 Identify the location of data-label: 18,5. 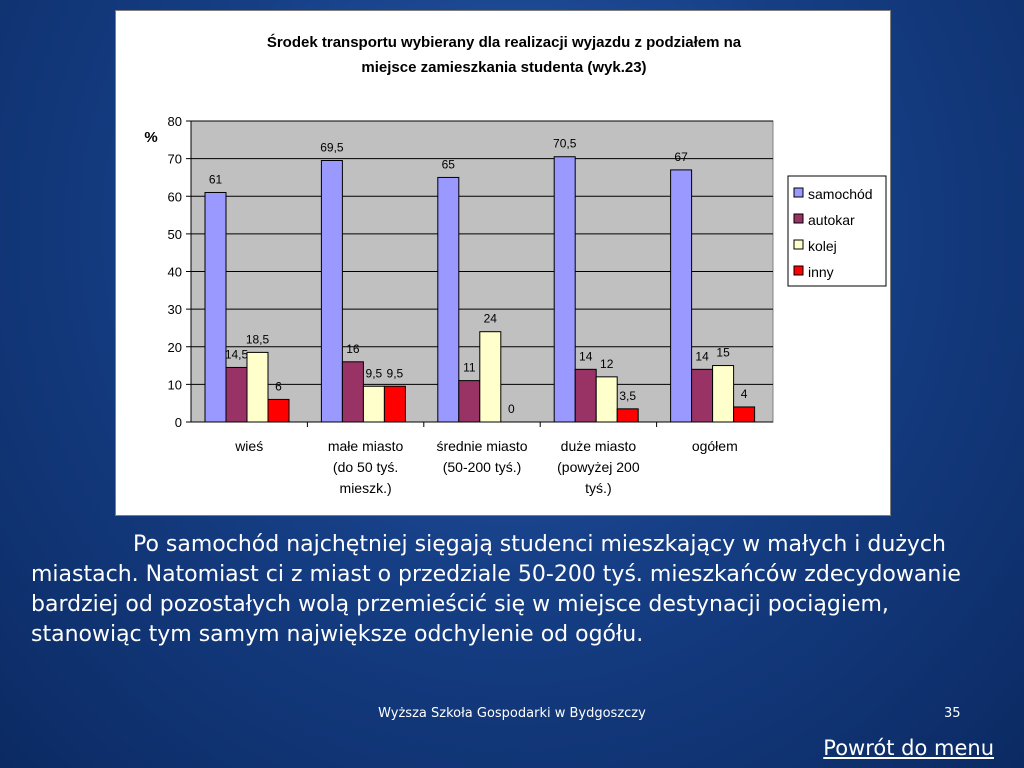
(258, 339).